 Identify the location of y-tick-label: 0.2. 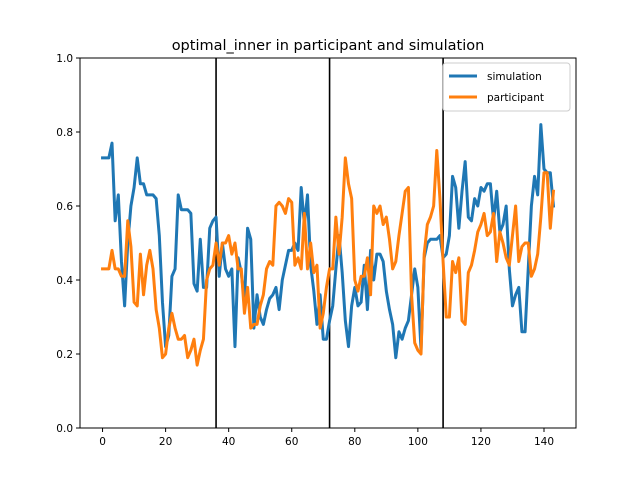
(64, 355).